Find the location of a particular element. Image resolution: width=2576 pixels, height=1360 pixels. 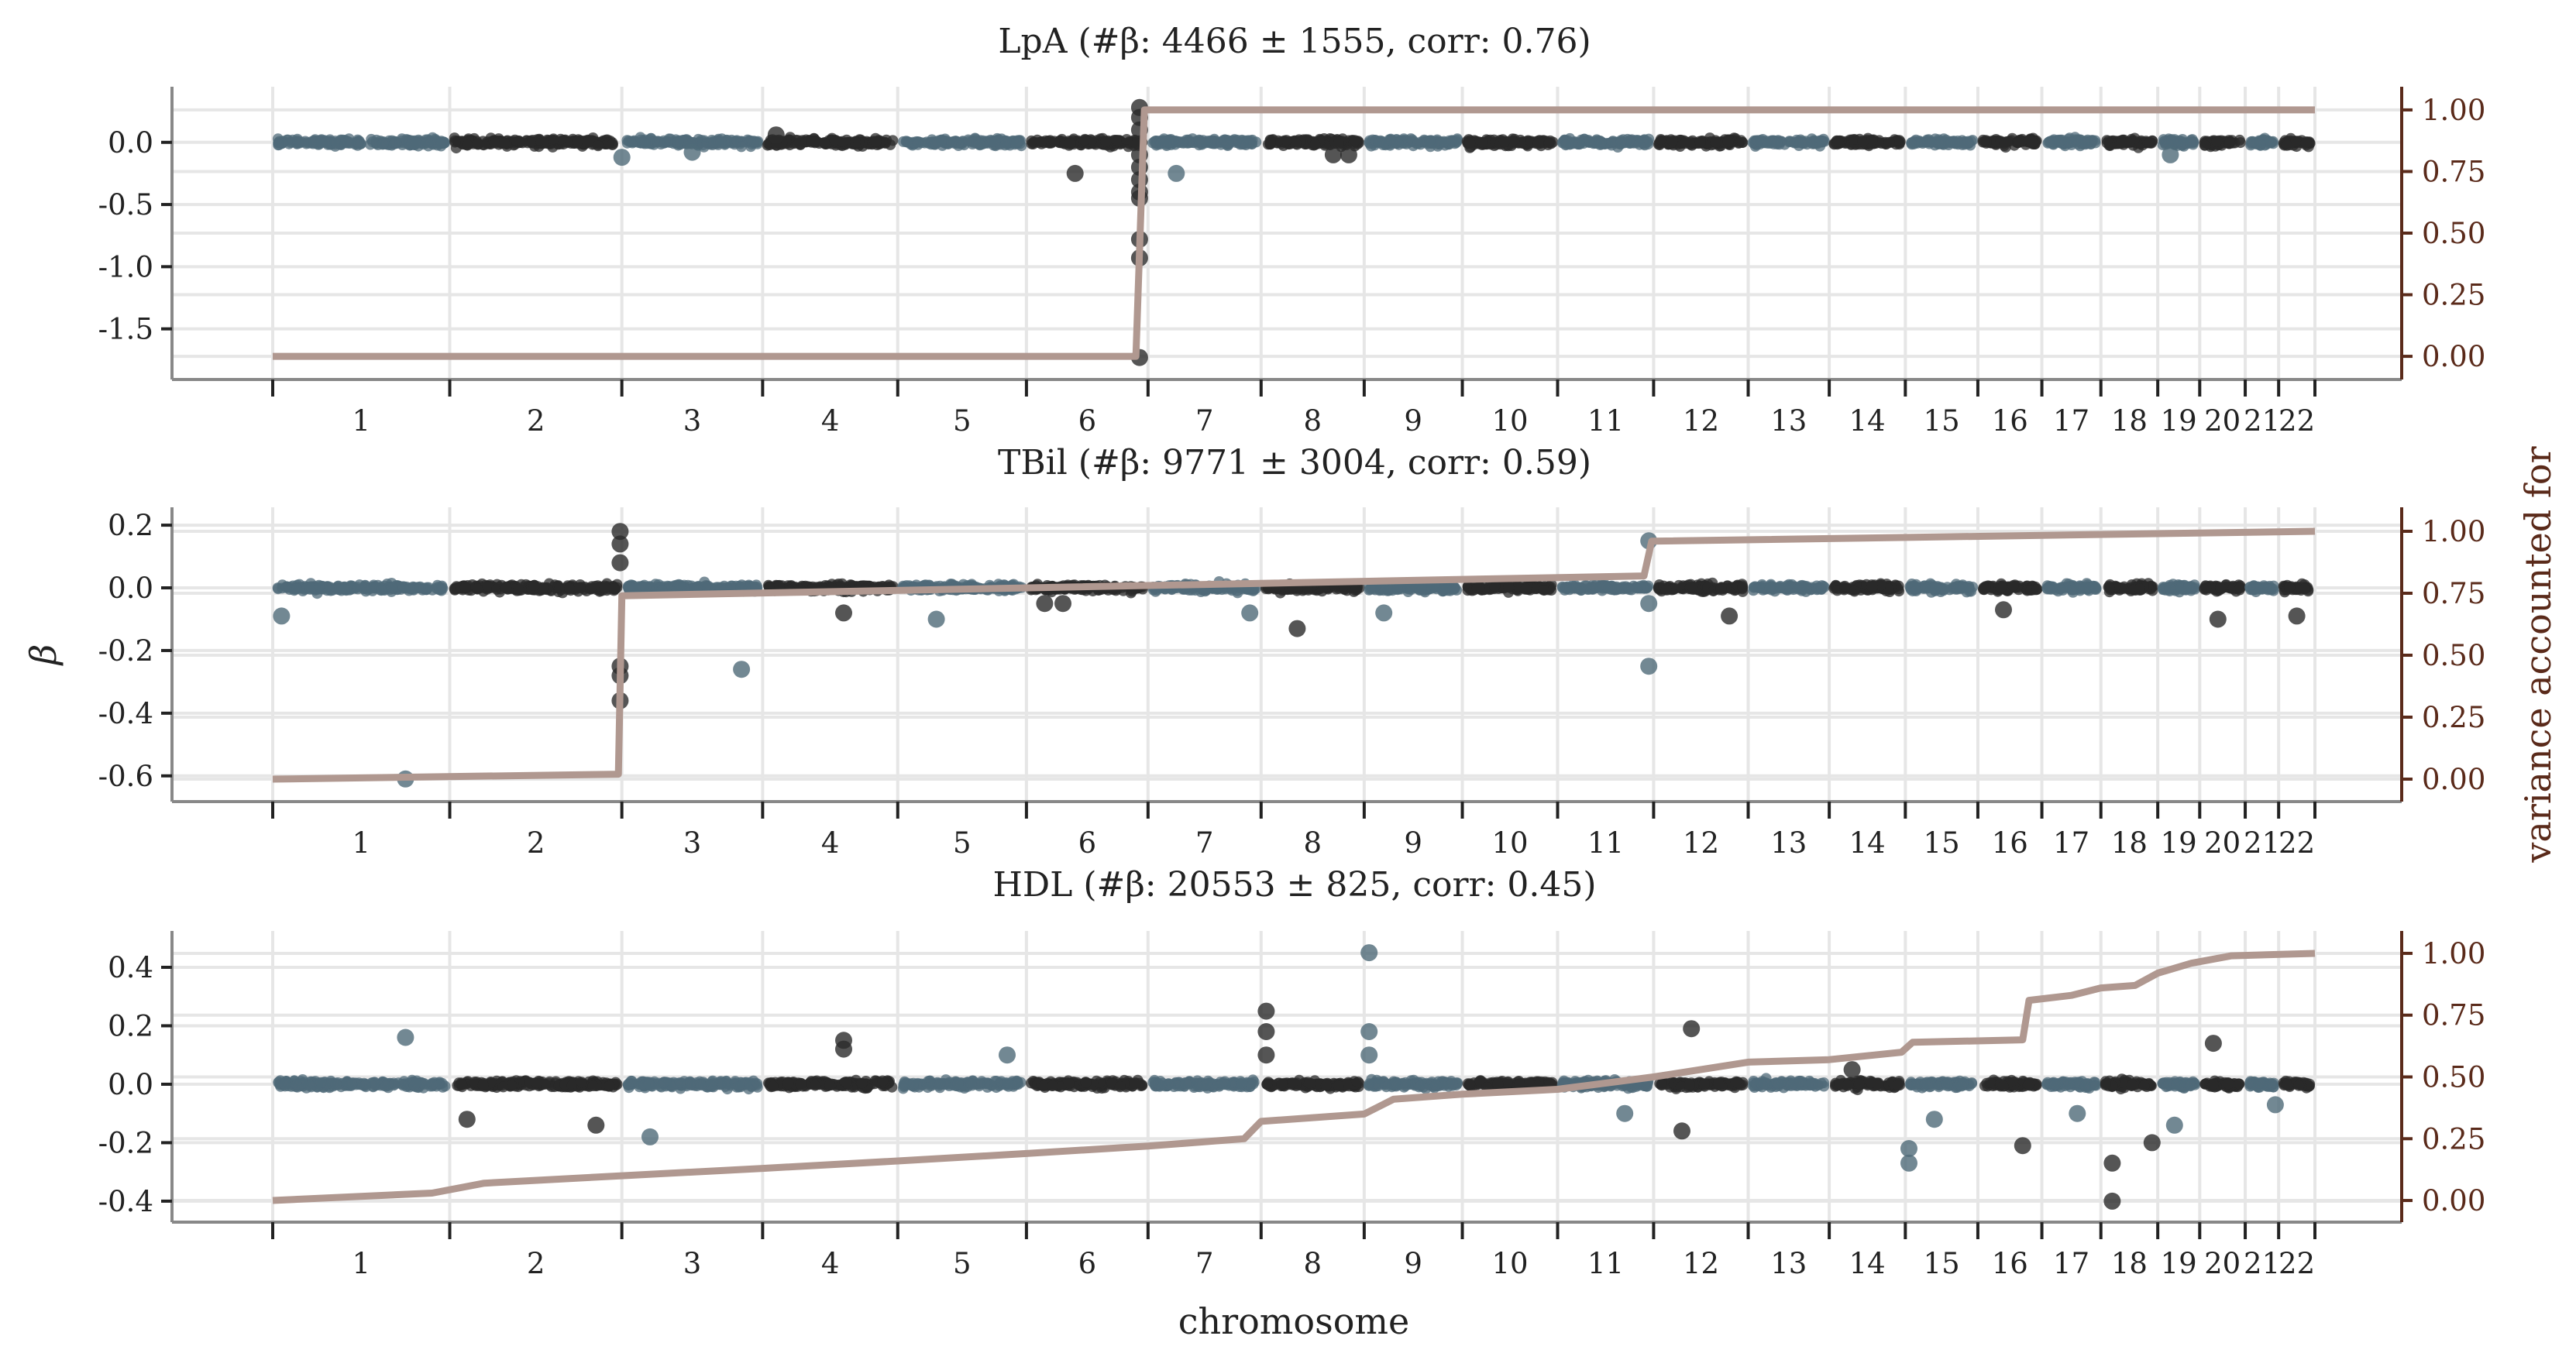

chromosome-tick-label: 18 is located at coordinates (2129, 421).